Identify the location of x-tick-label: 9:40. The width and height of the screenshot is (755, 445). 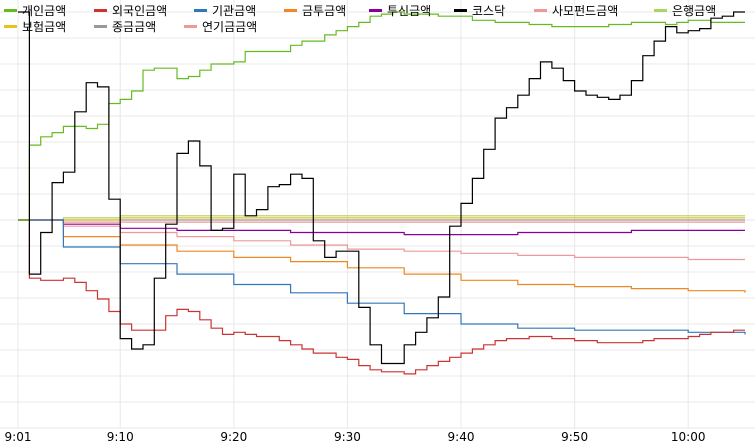
(461, 437).